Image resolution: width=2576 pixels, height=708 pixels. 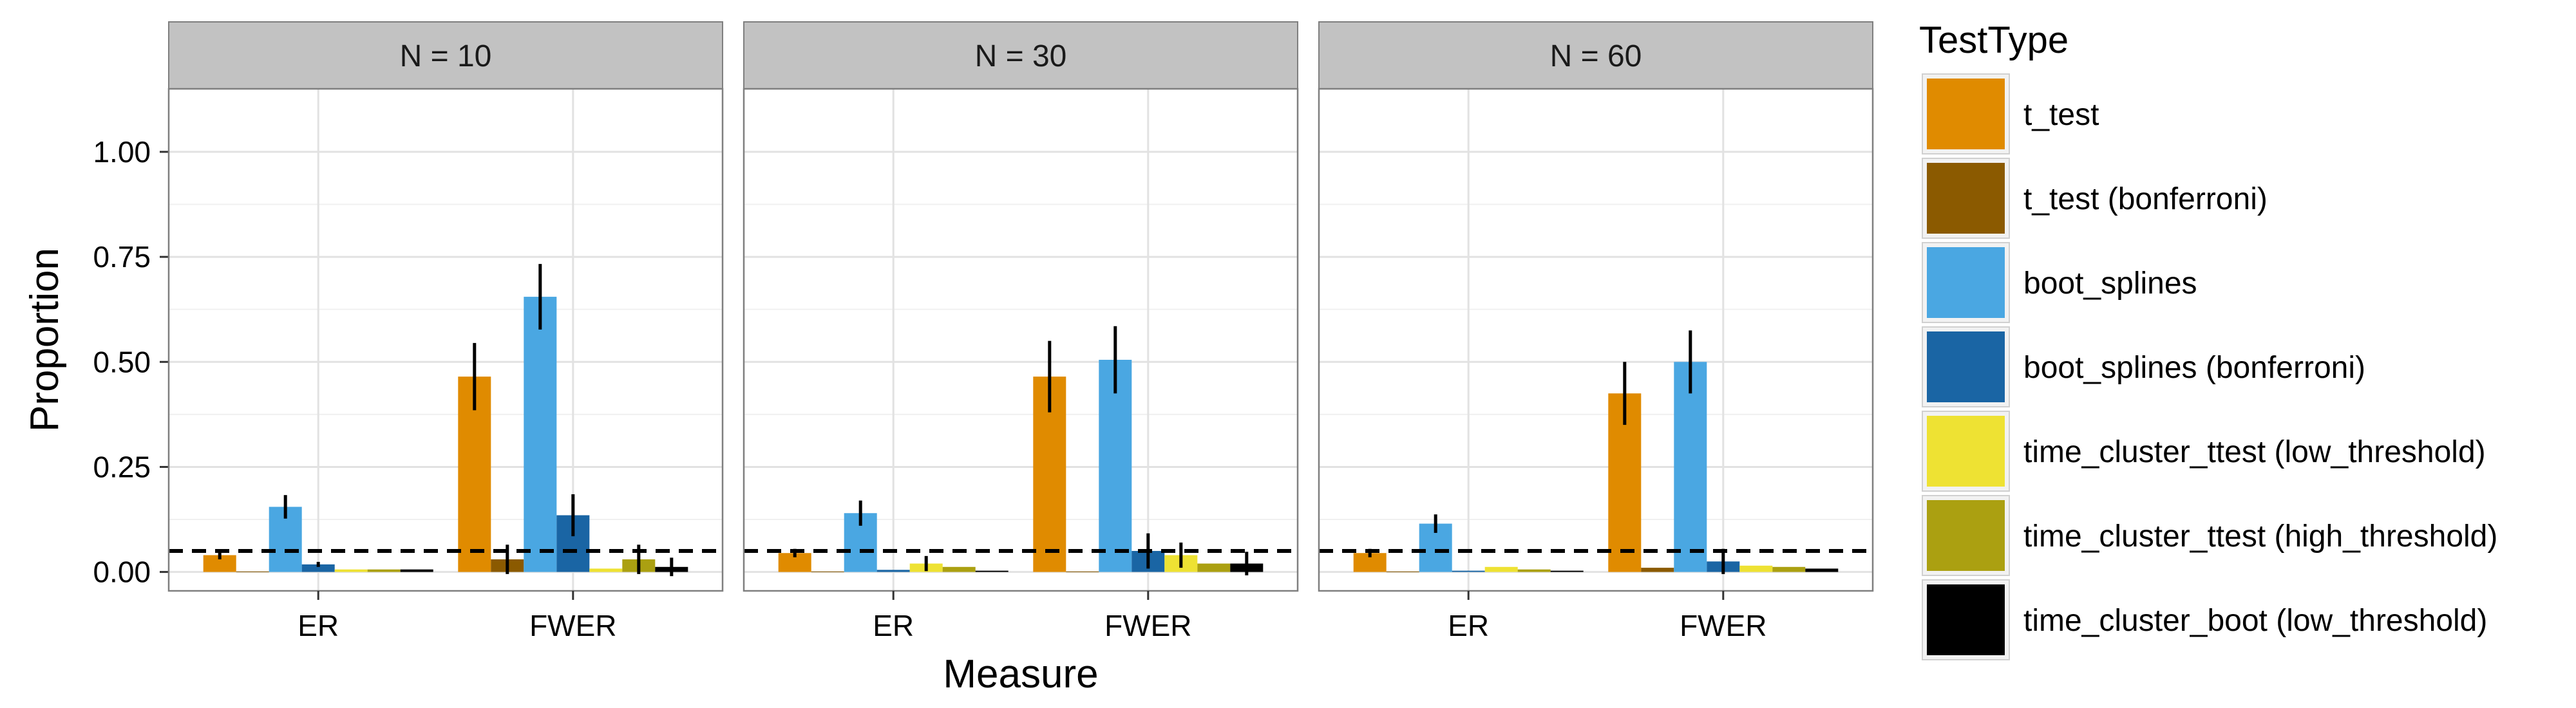 What do you see at coordinates (2255, 621) in the screenshot?
I see `legend-entry-label: time_cluster_boot (low_threshold)` at bounding box center [2255, 621].